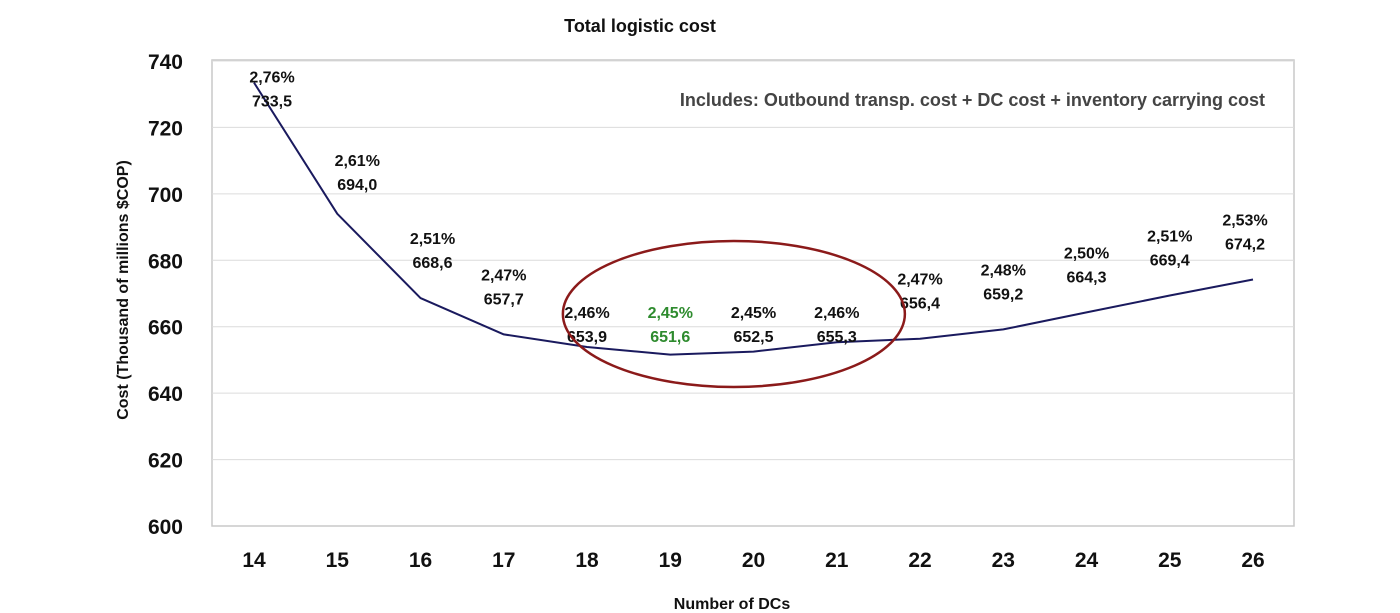  Describe the element at coordinates (338, 560) in the screenshot. I see `x-tick-label: 15` at that location.